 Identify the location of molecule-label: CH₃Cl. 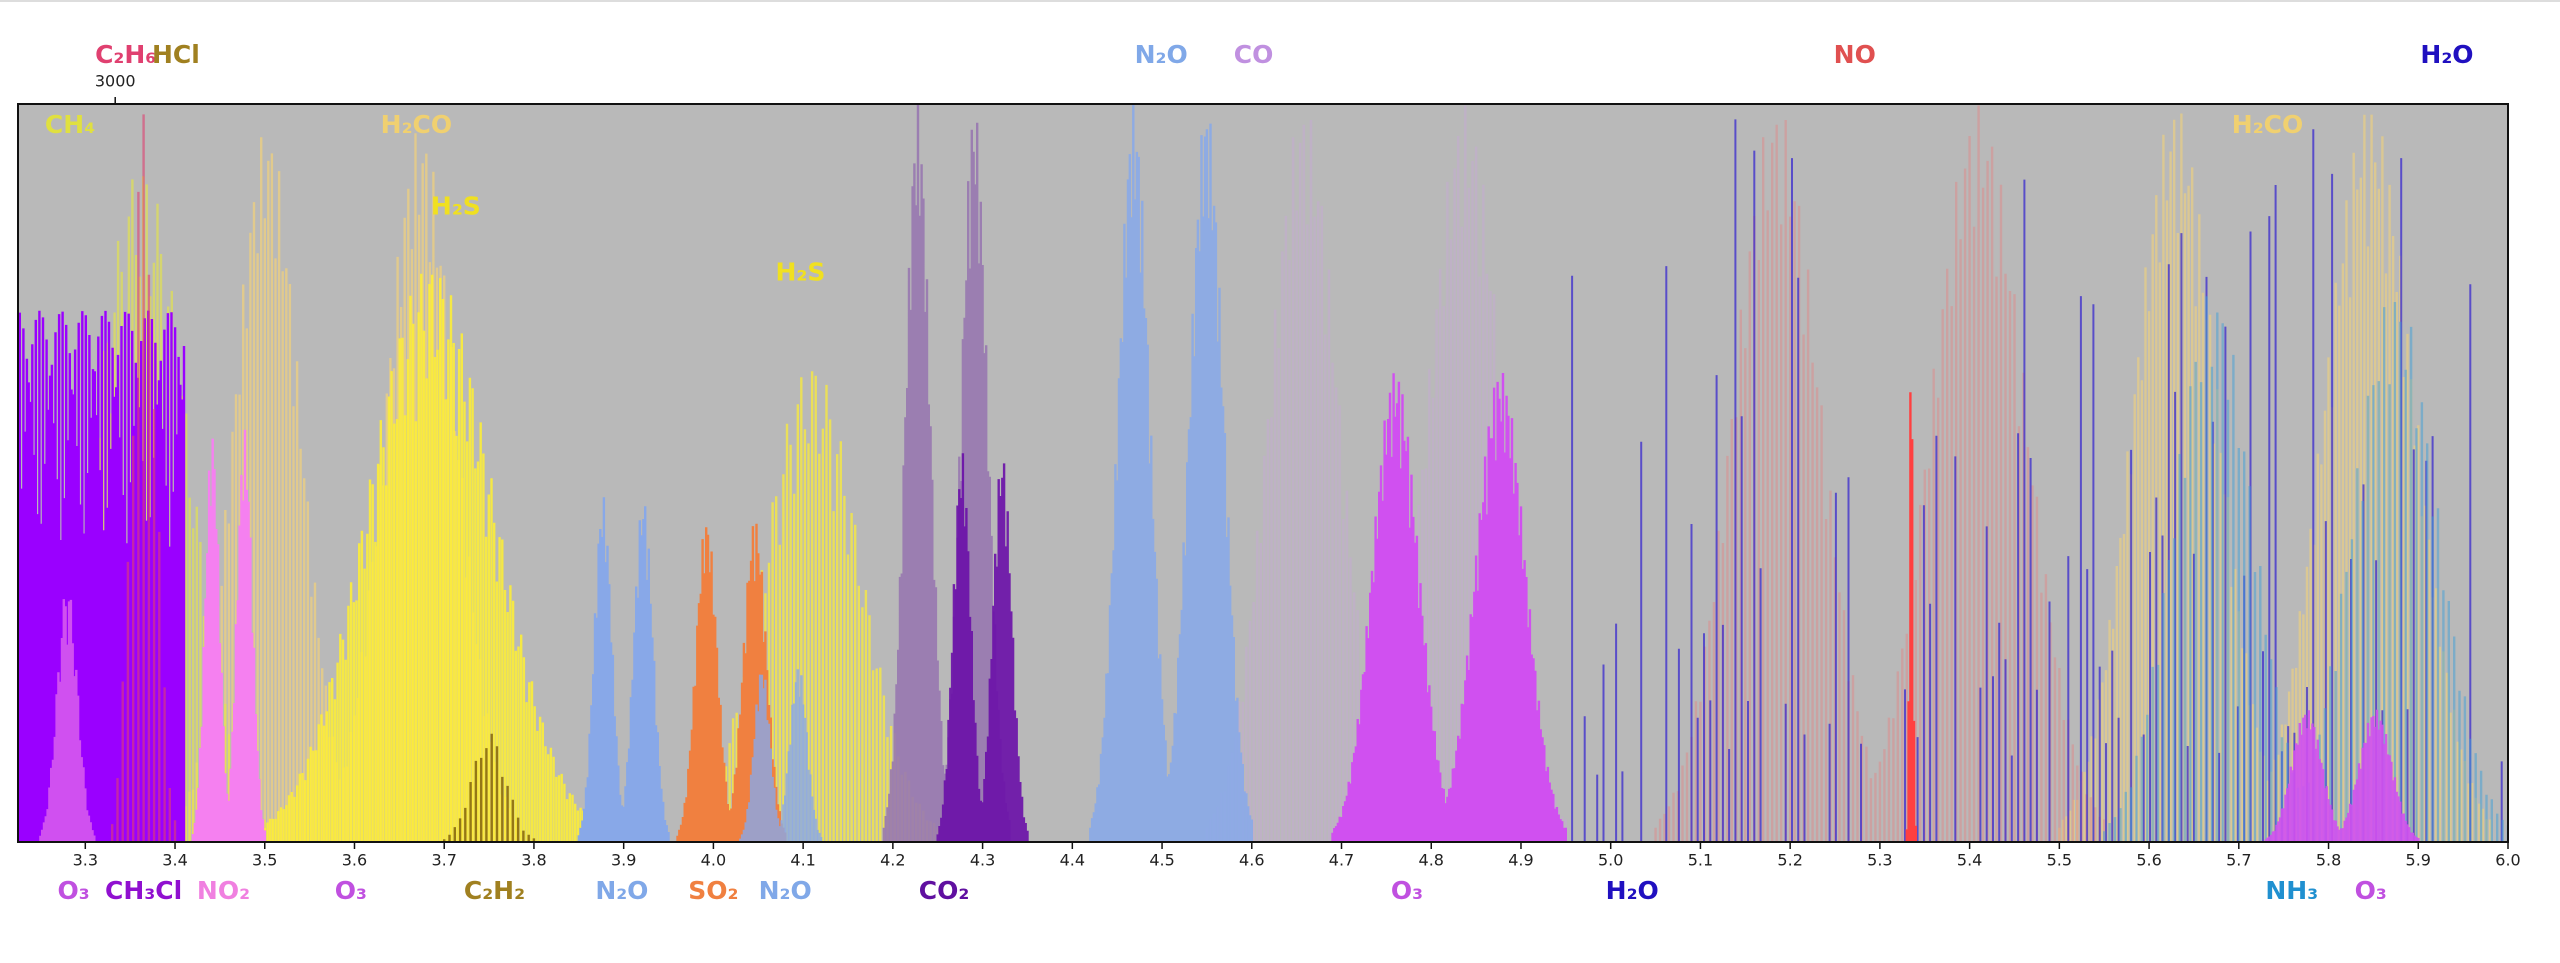
(143, 890).